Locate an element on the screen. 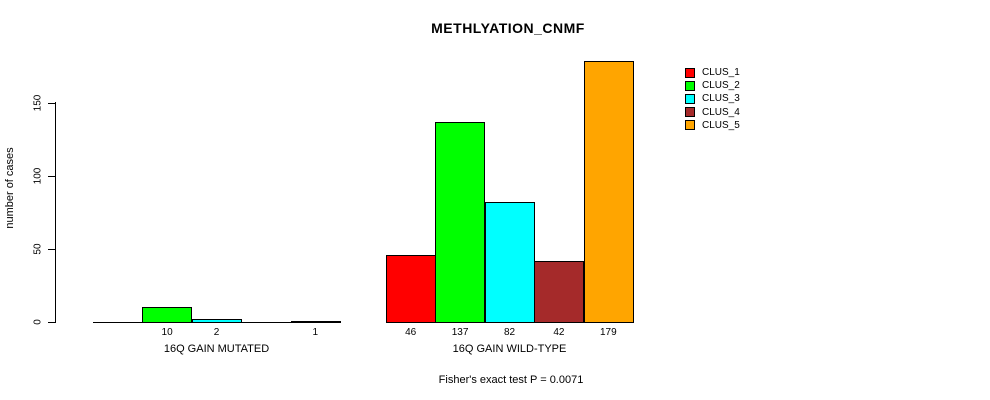 The image size is (990, 400). bar-value-label: 179 is located at coordinates (608, 332).